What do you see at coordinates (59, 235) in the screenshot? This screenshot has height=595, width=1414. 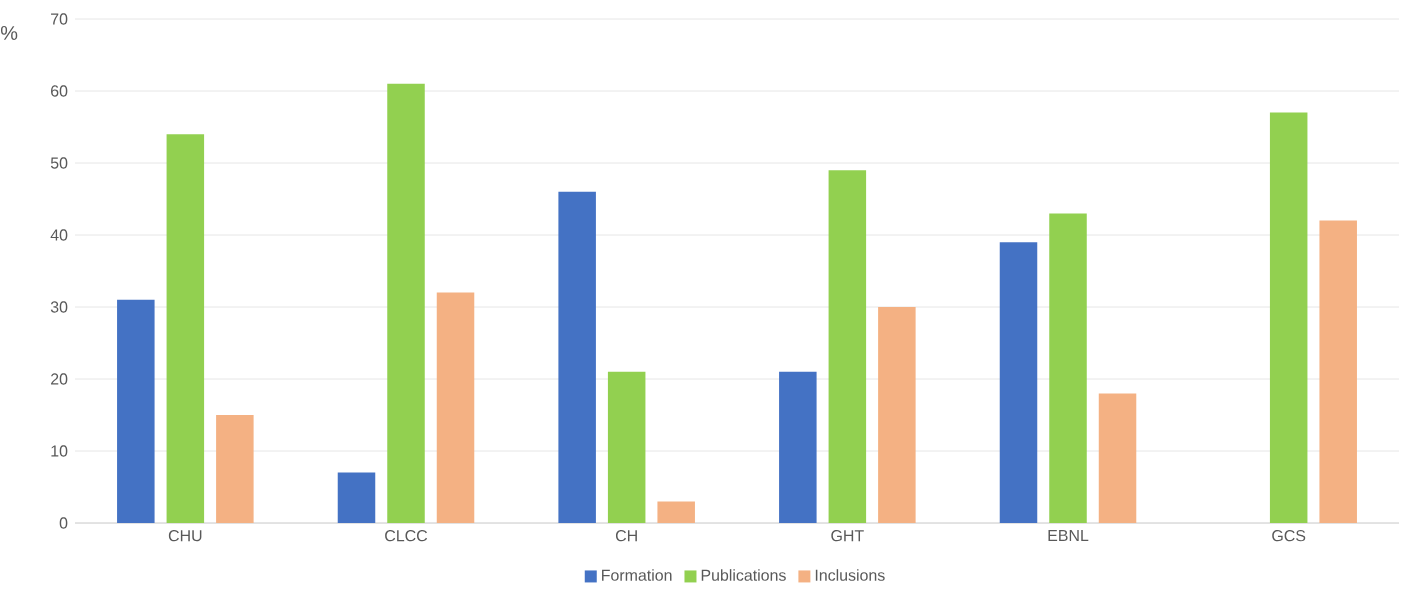 I see `y-tick-label: 40` at bounding box center [59, 235].